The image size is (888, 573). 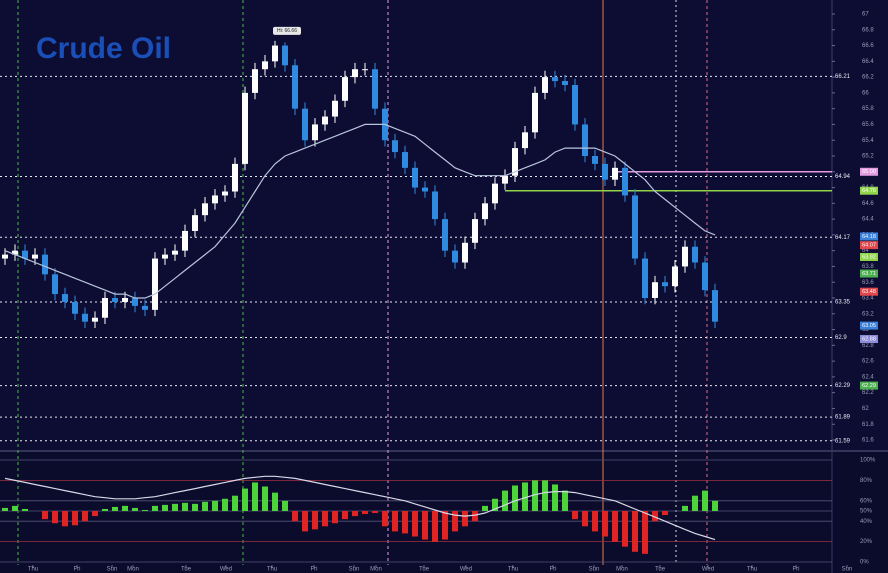 I want to click on y-tick-label: 65.8, so click(x=868, y=109).